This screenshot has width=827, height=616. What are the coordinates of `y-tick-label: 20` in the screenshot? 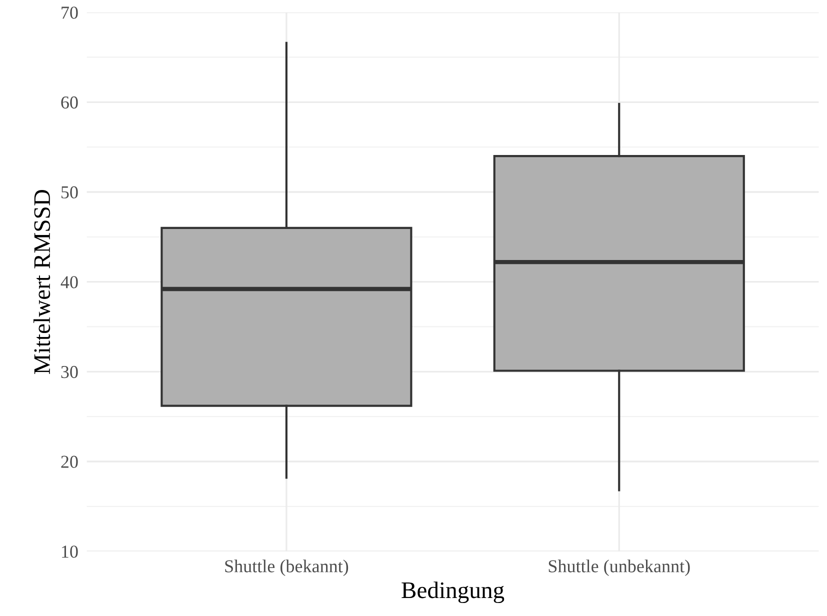 It's located at (69, 462).